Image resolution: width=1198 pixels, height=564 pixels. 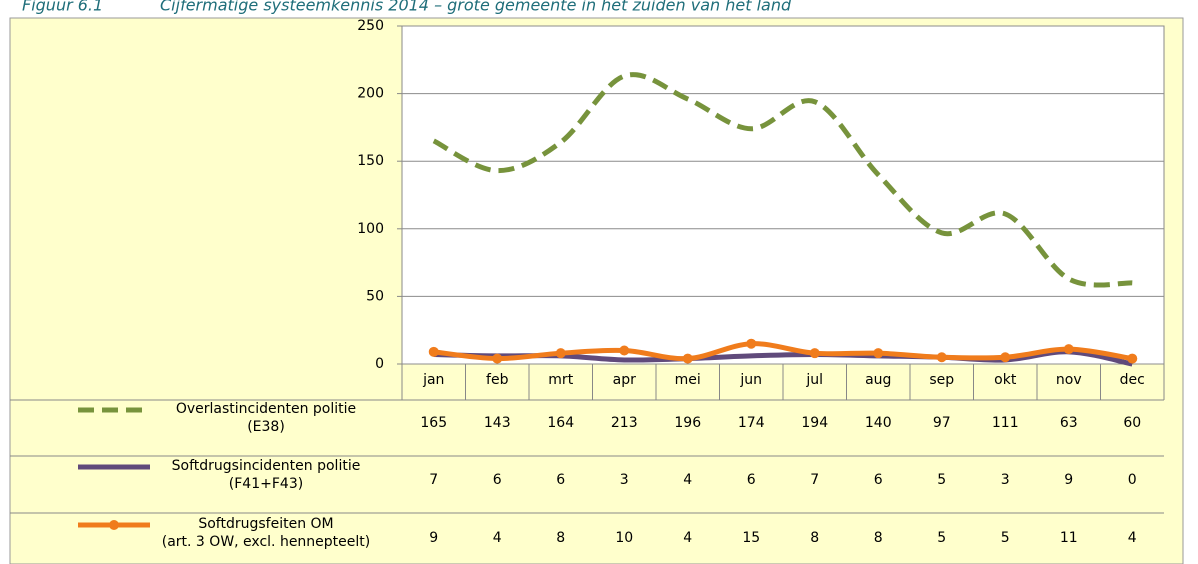 What do you see at coordinates (114, 525) in the screenshot?
I see `legend-marker` at bounding box center [114, 525].